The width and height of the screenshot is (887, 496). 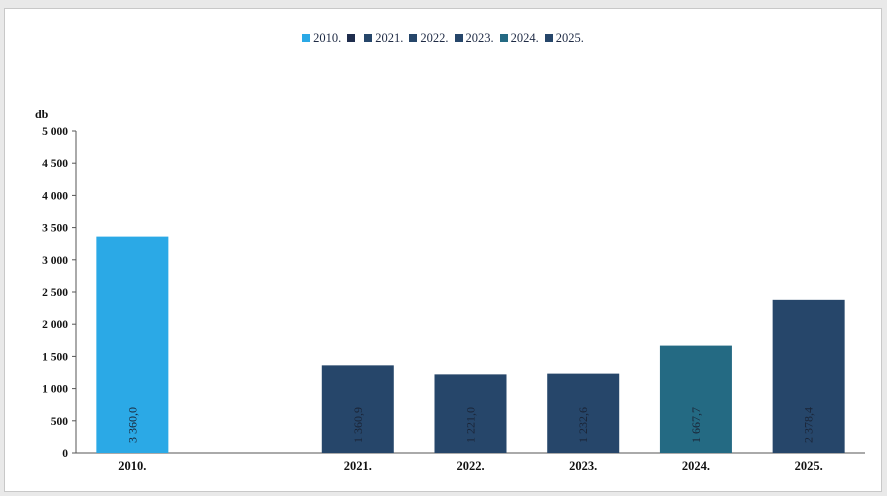 What do you see at coordinates (55, 390) in the screenshot?
I see `y-tick-label: 1 000` at bounding box center [55, 390].